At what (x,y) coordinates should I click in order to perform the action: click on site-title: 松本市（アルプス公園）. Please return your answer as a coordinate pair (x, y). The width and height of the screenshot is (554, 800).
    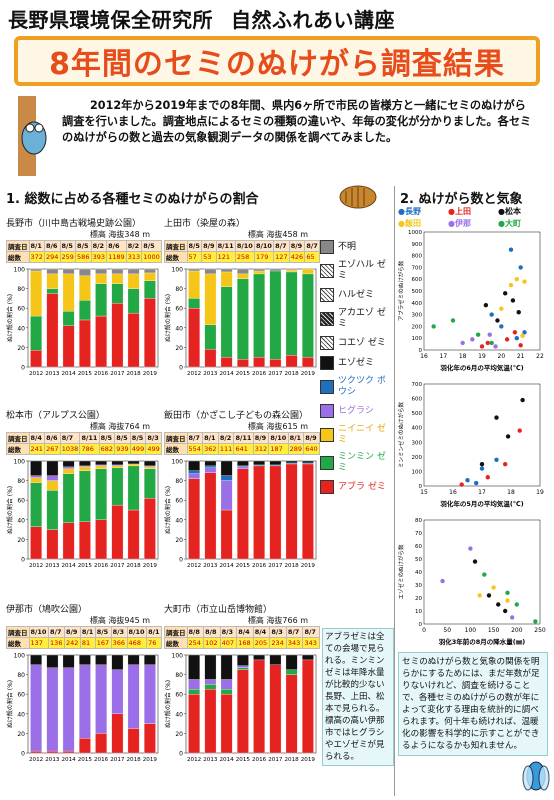
    Looking at the image, I should click on (55, 416).